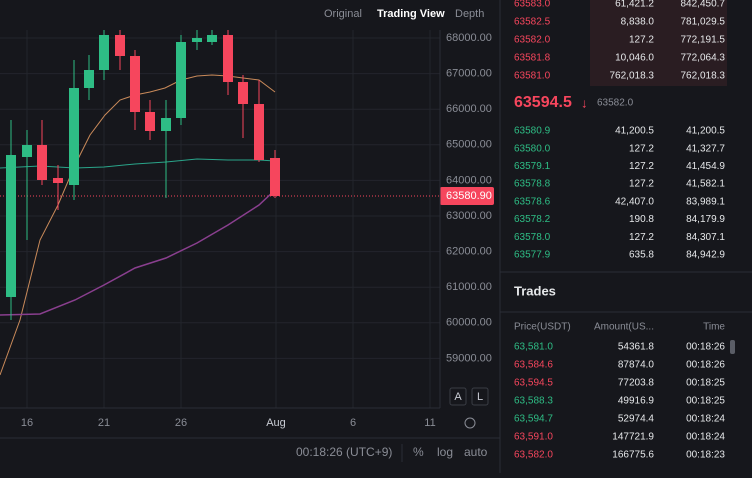 This screenshot has height=478, width=752. Describe the element at coordinates (633, 437) in the screenshot. I see `trade-amount: 147721.9` at that location.